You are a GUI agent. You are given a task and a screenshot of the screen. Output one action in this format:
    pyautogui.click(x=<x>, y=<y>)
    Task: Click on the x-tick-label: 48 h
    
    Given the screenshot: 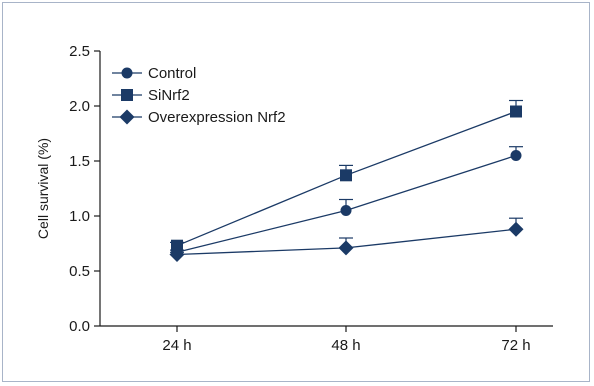 What is the action you would take?
    pyautogui.click(x=345, y=345)
    